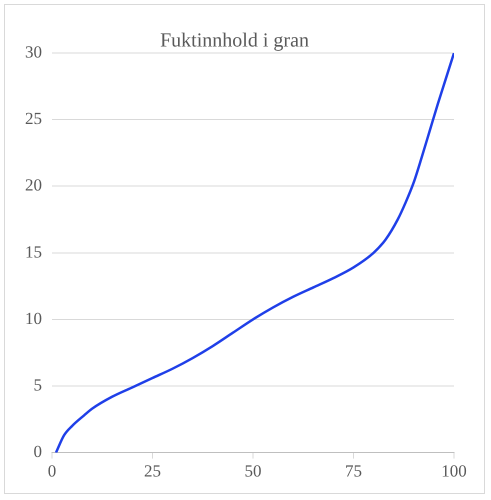  Describe the element at coordinates (234, 40) in the screenshot. I see `chart-title: Fuktinnhold i gran` at that location.